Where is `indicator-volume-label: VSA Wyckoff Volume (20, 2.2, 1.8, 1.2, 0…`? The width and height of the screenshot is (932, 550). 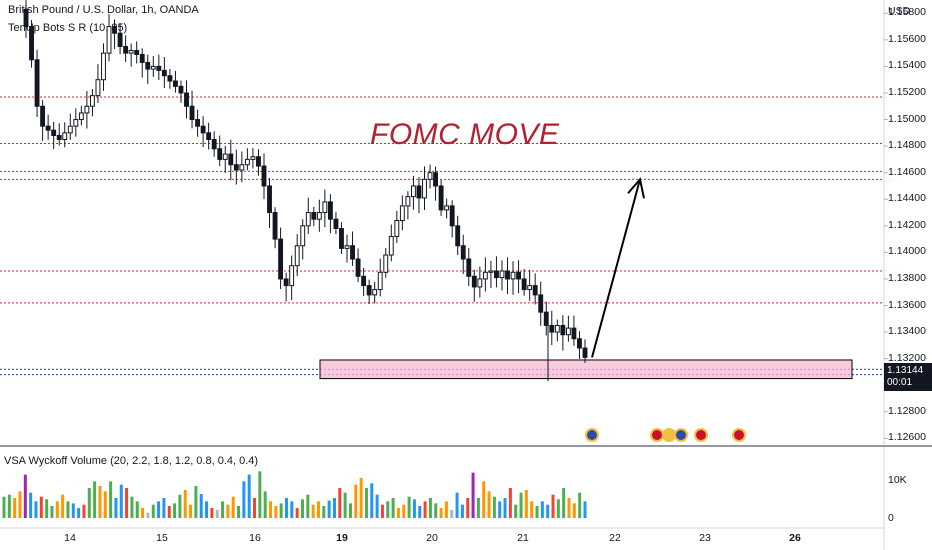 indicator-volume-label: VSA Wyckoff Volume (20, 2.2, 1.8, 1.2, 0… is located at coordinates (131, 461).